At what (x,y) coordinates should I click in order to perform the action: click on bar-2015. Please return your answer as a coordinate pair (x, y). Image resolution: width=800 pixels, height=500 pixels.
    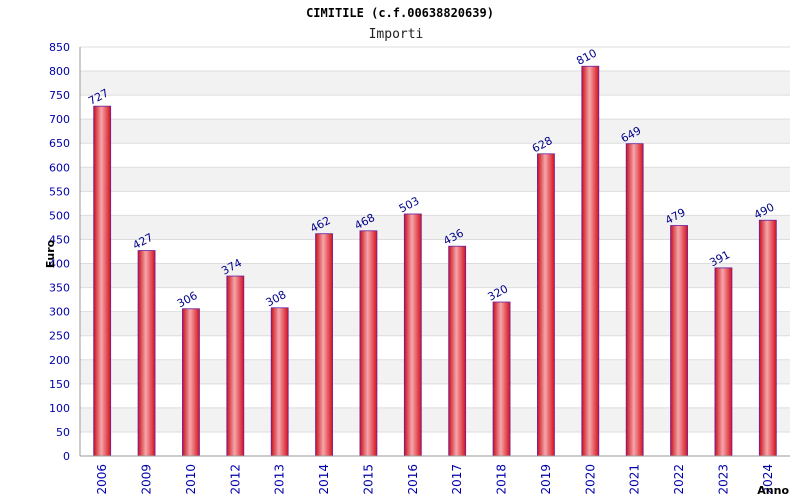
    Looking at the image, I should click on (368, 343).